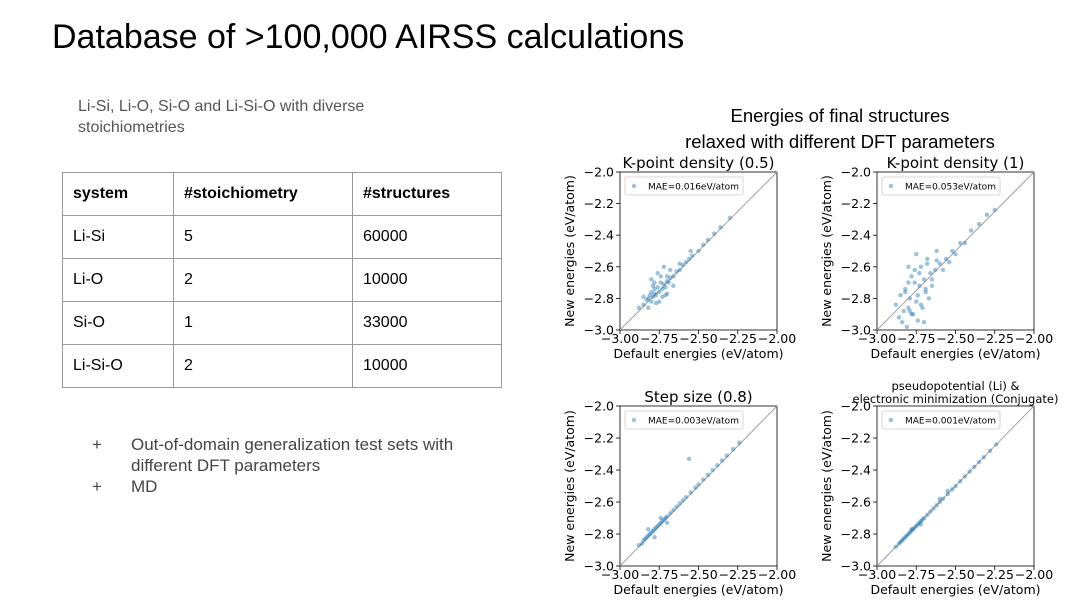 The image size is (1080, 608). I want to click on slide-title: Database of >100,000 AIRSS calculations, so click(368, 37).